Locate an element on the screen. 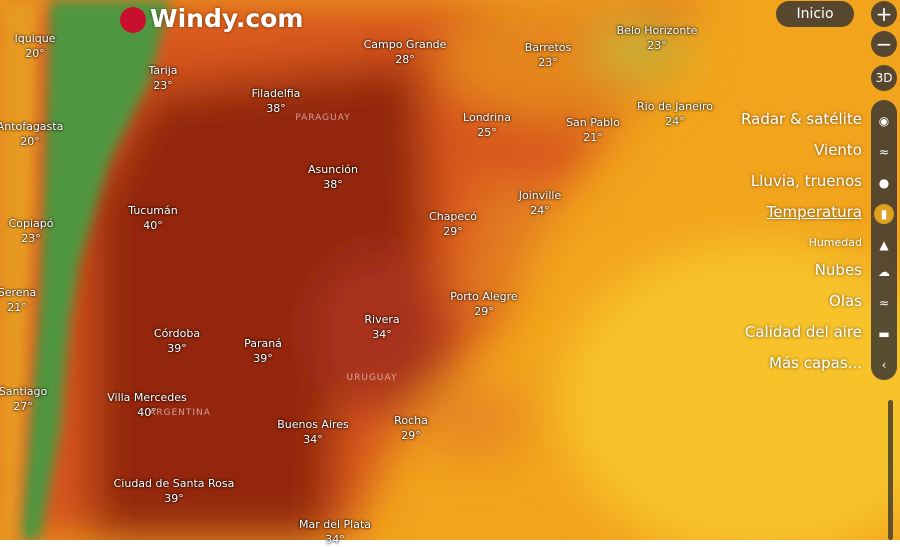 The width and height of the screenshot is (900, 547). city-label: Santiago 27° is located at coordinates (23, 399).